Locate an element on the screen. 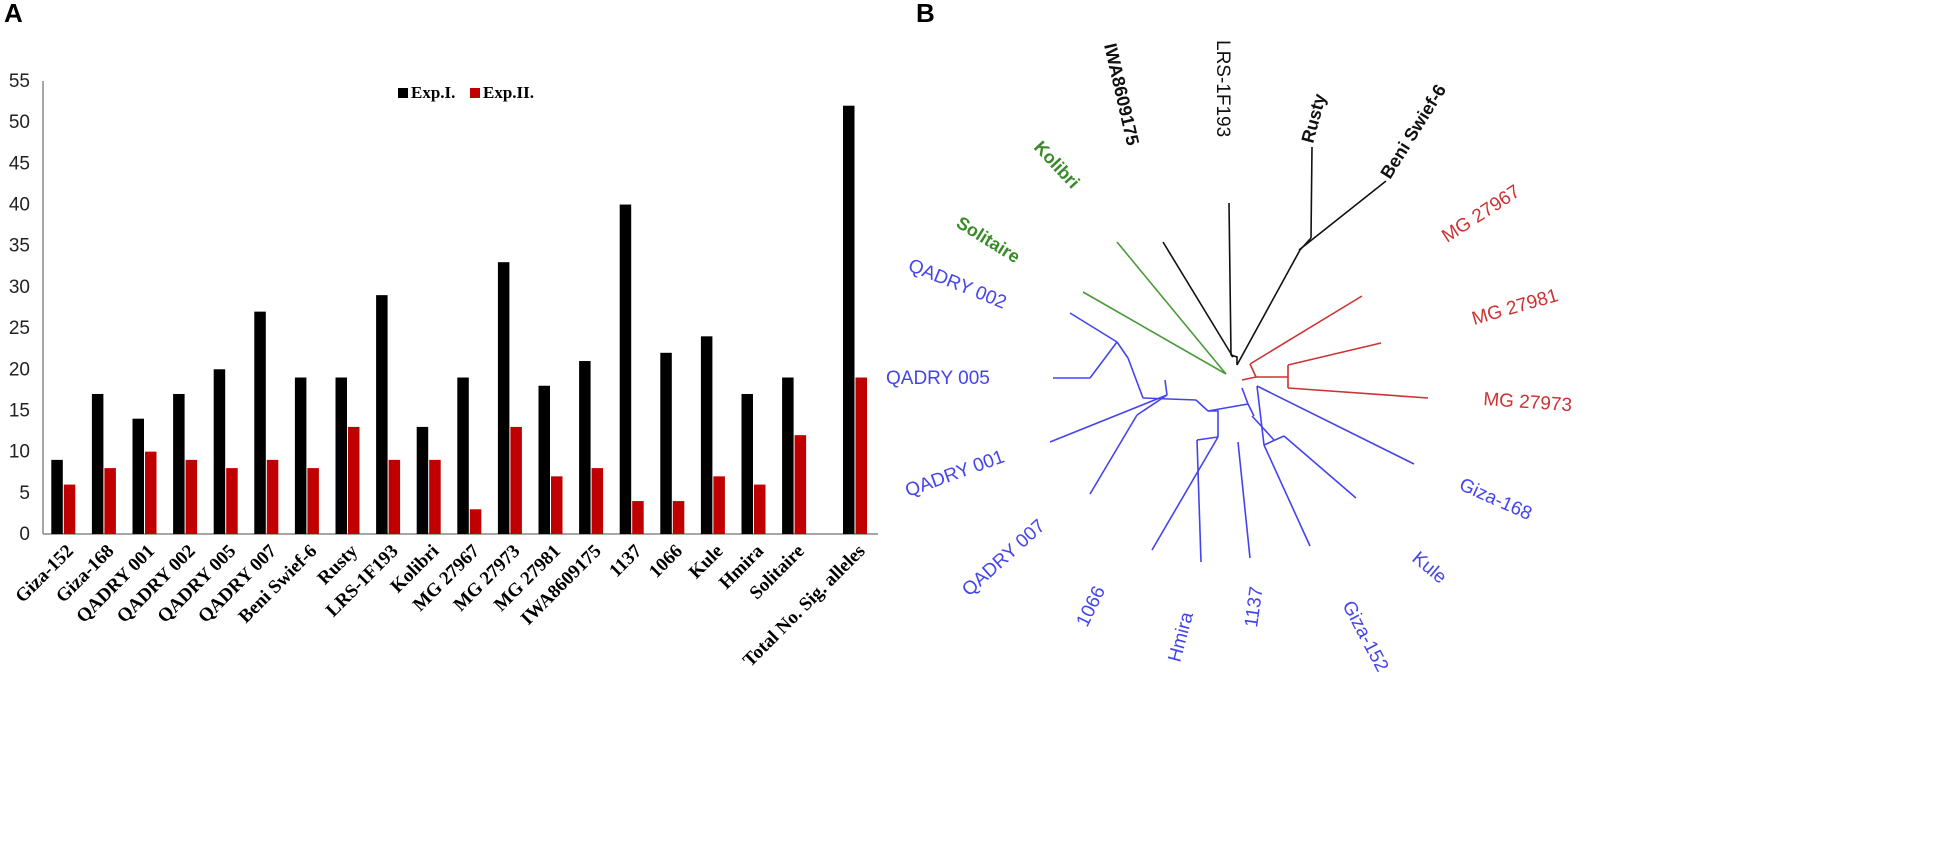 The height and width of the screenshot is (852, 1949). branch-group-blue is located at coordinates (1232, 437).